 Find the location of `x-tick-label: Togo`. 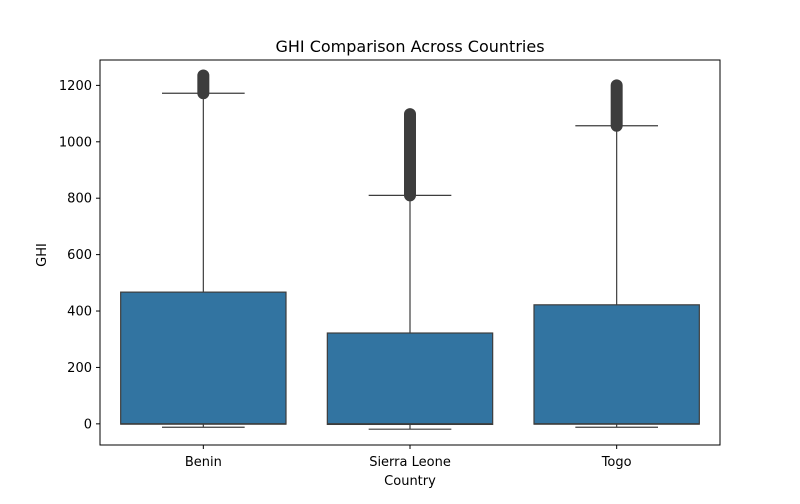

x-tick-label: Togo is located at coordinates (616, 462).